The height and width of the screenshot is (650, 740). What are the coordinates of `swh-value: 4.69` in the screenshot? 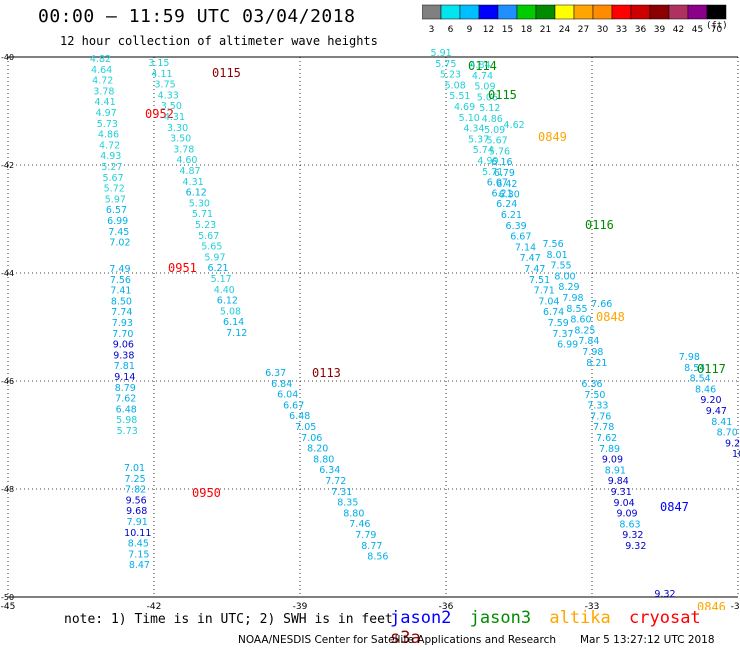 It's located at (464, 107).